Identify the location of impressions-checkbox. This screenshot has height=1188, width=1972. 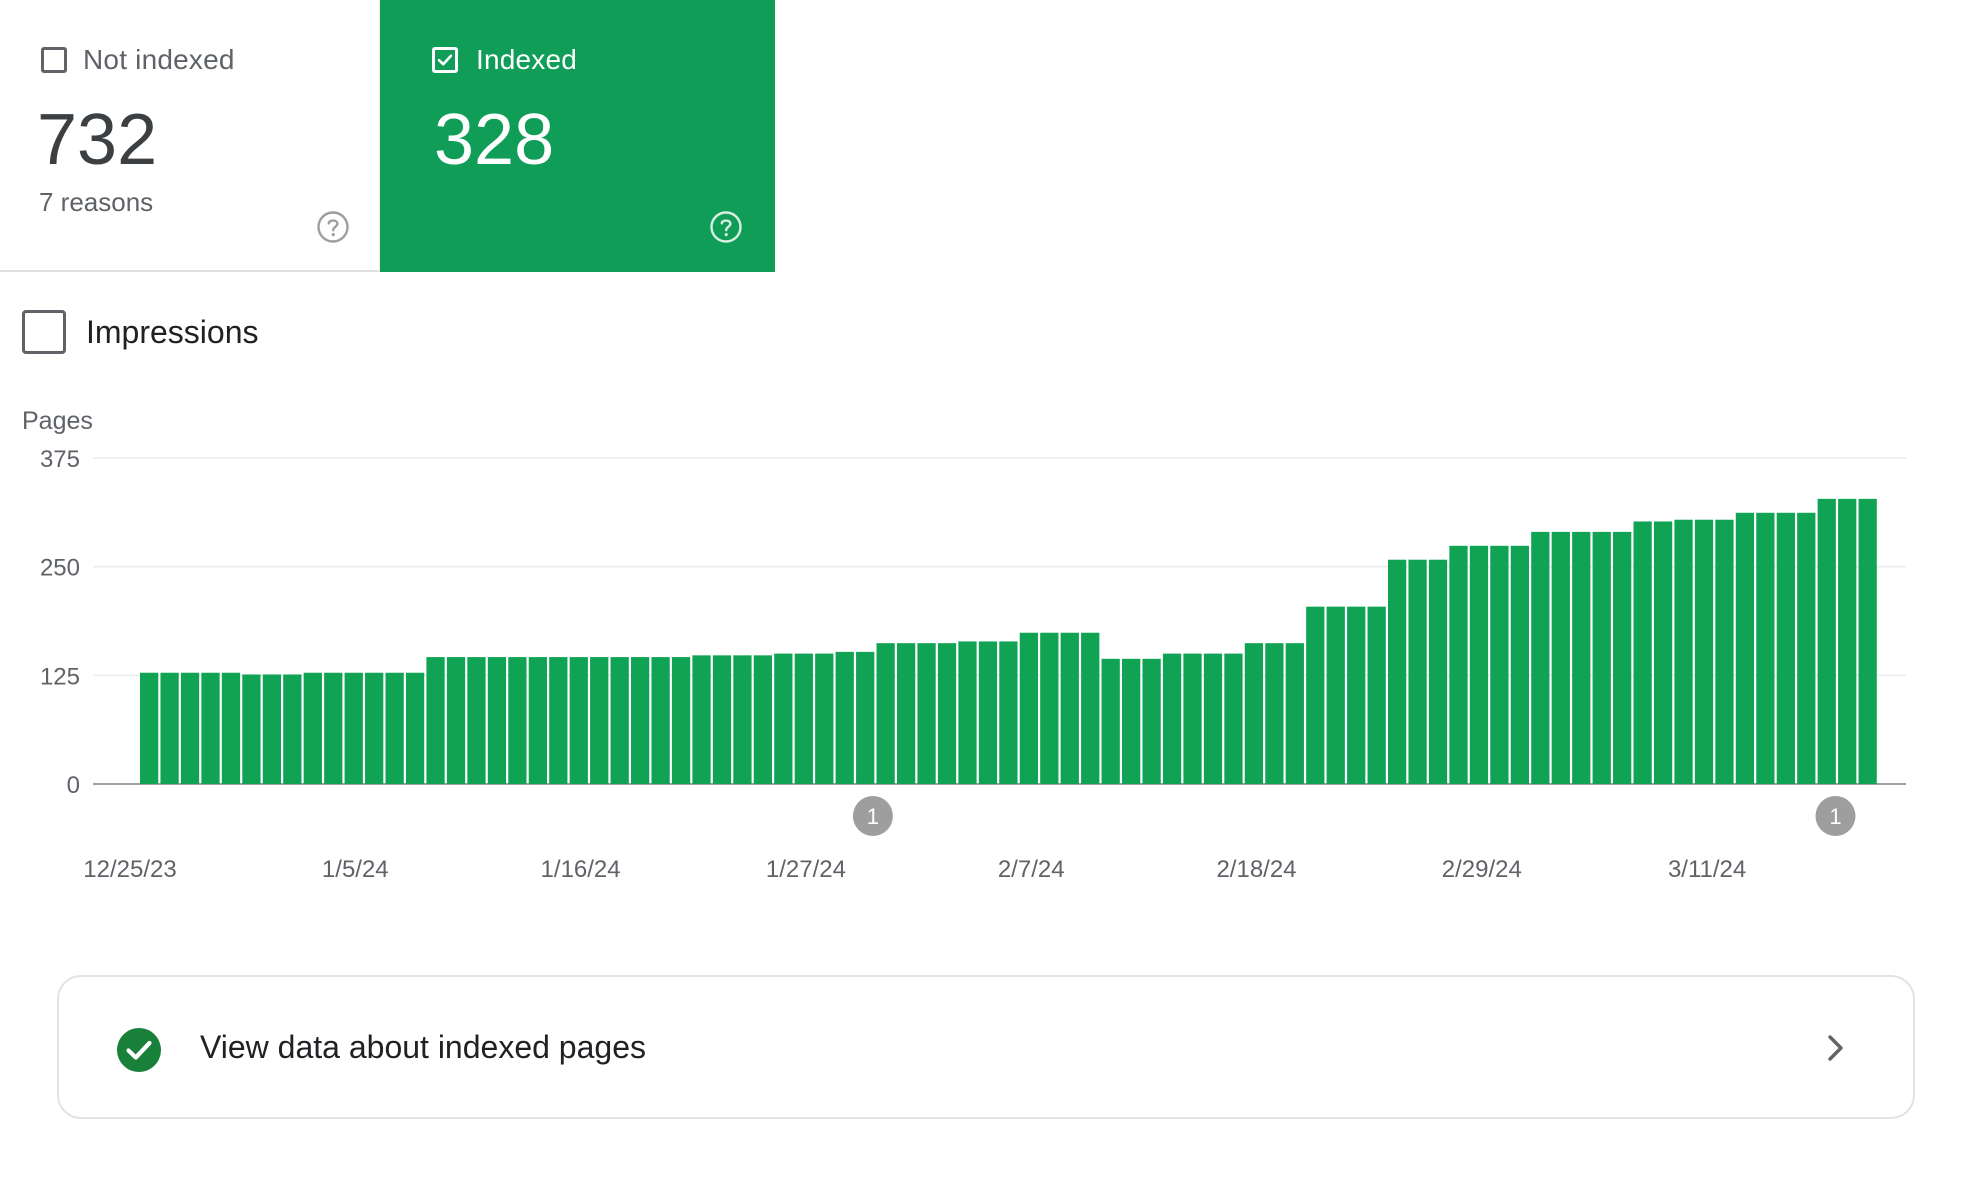
(44, 332).